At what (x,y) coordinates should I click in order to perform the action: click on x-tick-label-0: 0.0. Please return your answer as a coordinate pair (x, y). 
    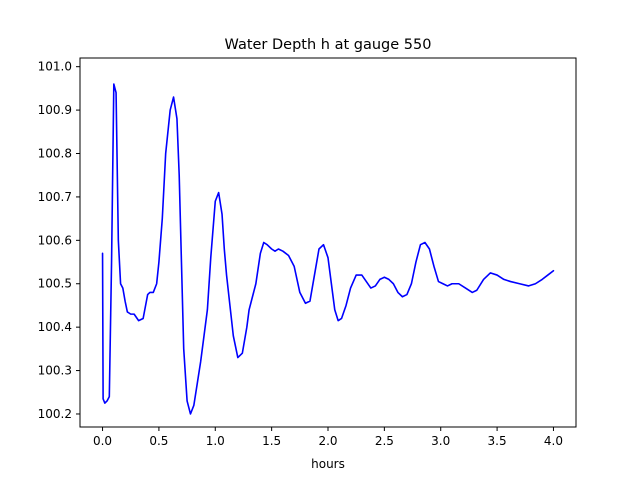
    Looking at the image, I should click on (102, 441).